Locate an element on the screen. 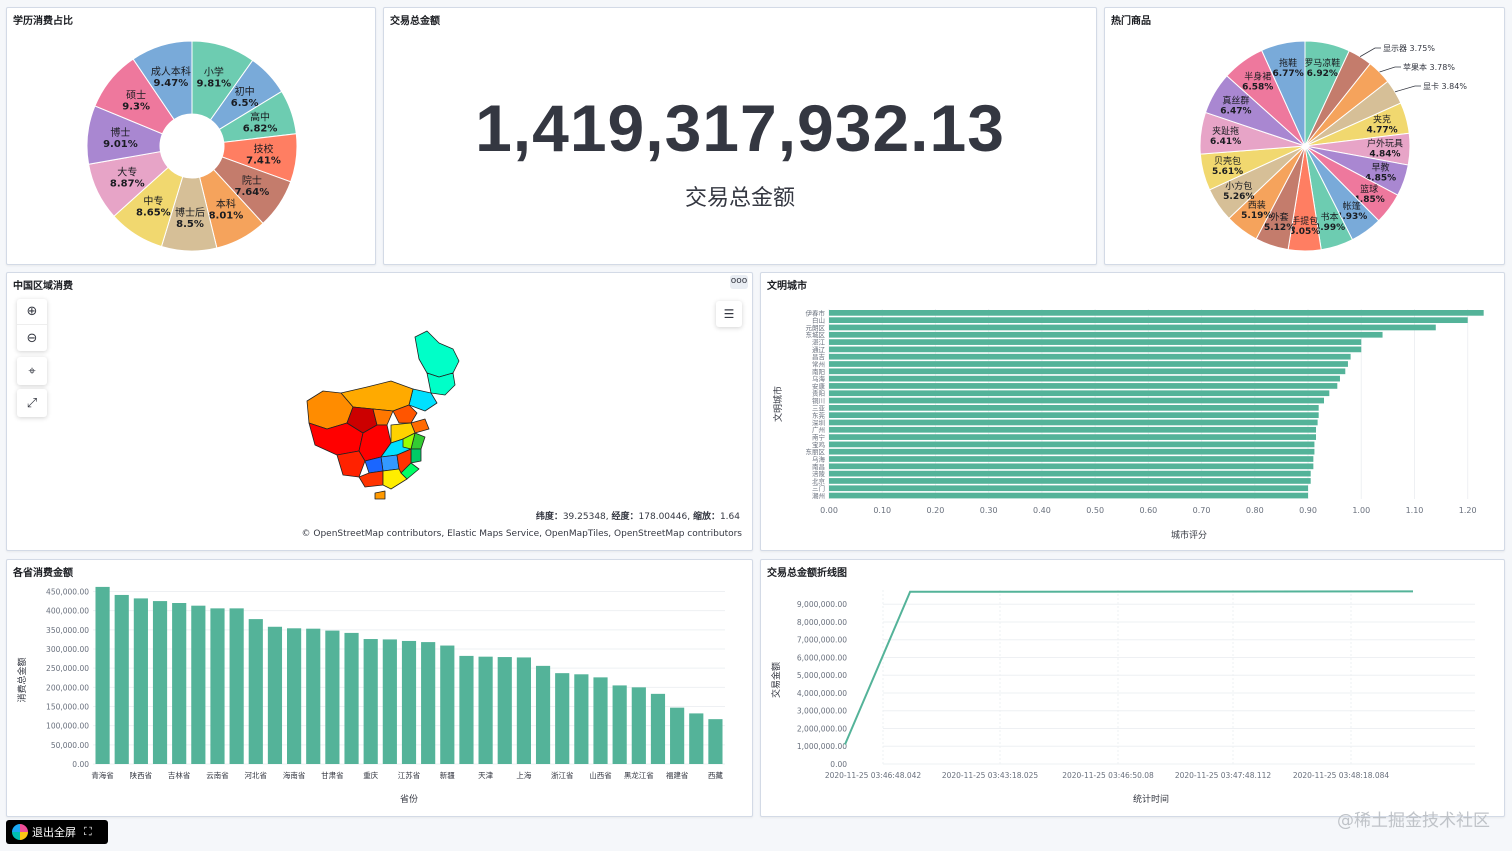  slice-label: 户外玩具 is located at coordinates (1385, 143).